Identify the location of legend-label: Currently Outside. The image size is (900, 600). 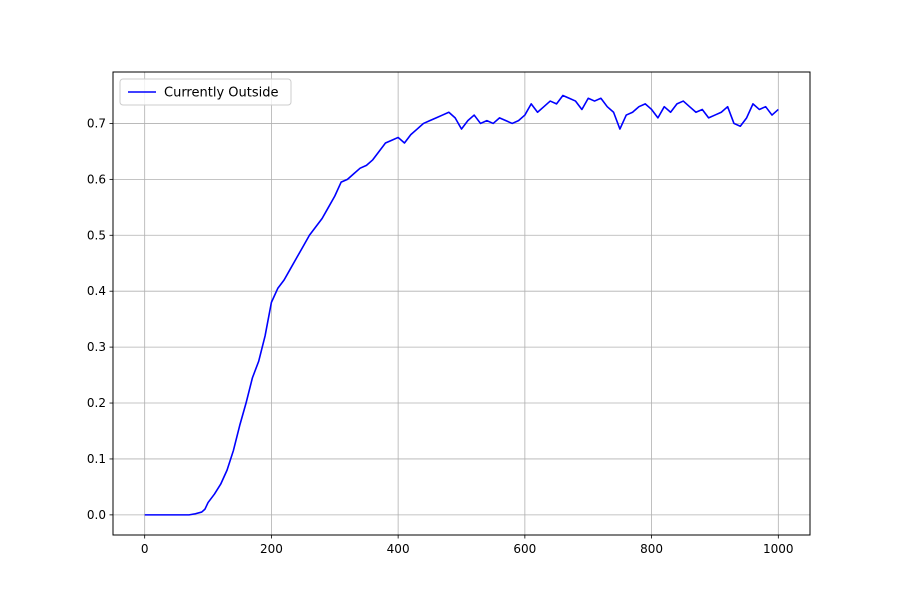
(221, 93).